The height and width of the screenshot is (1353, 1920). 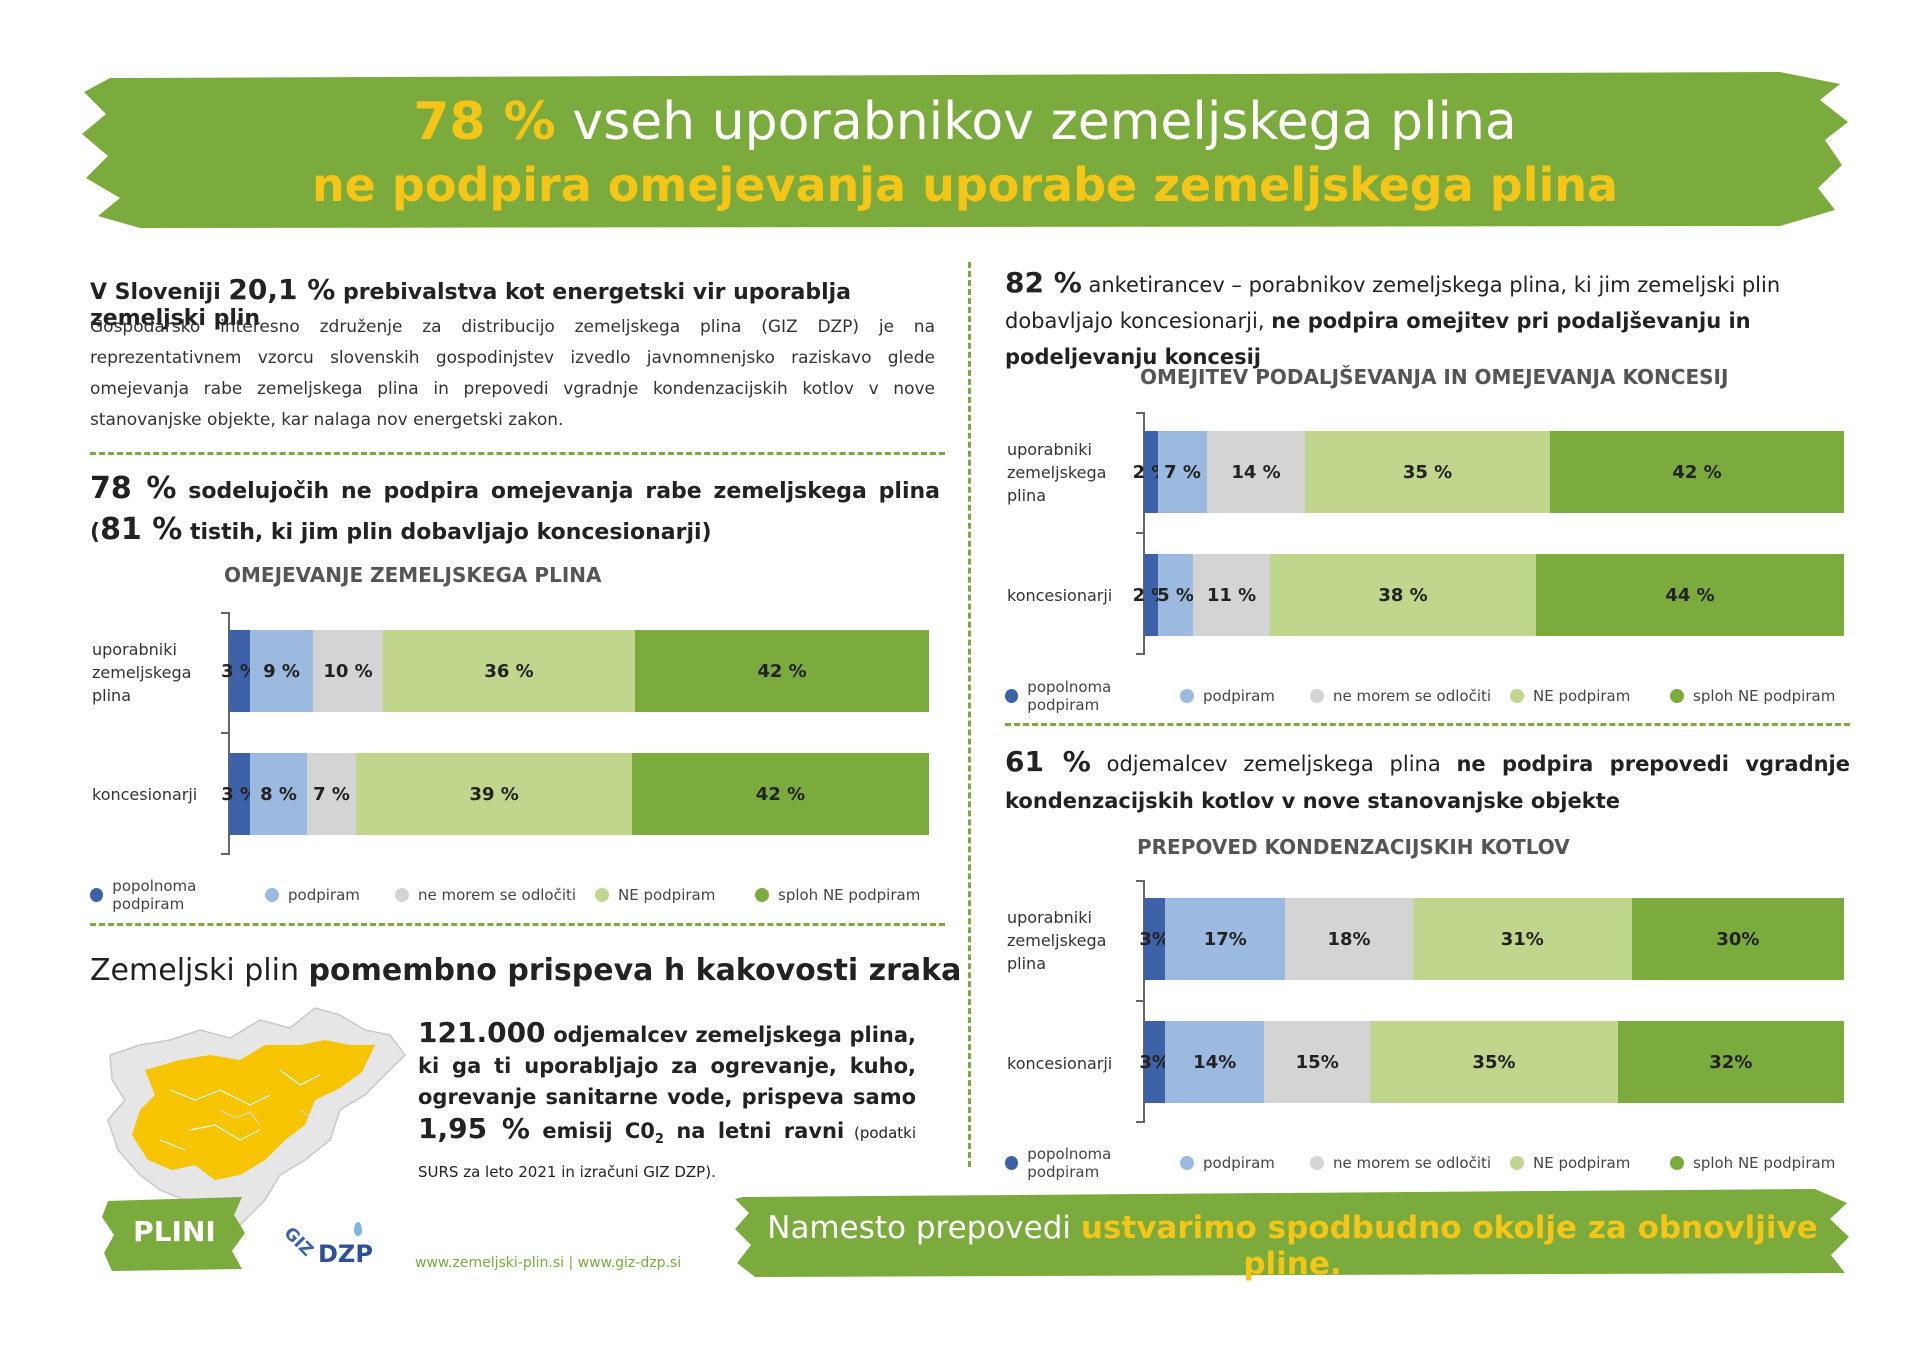 I want to click on chart3-bar-row-2: 3% 14% 15% 35% 32%, so click(x=1491, y=1062).